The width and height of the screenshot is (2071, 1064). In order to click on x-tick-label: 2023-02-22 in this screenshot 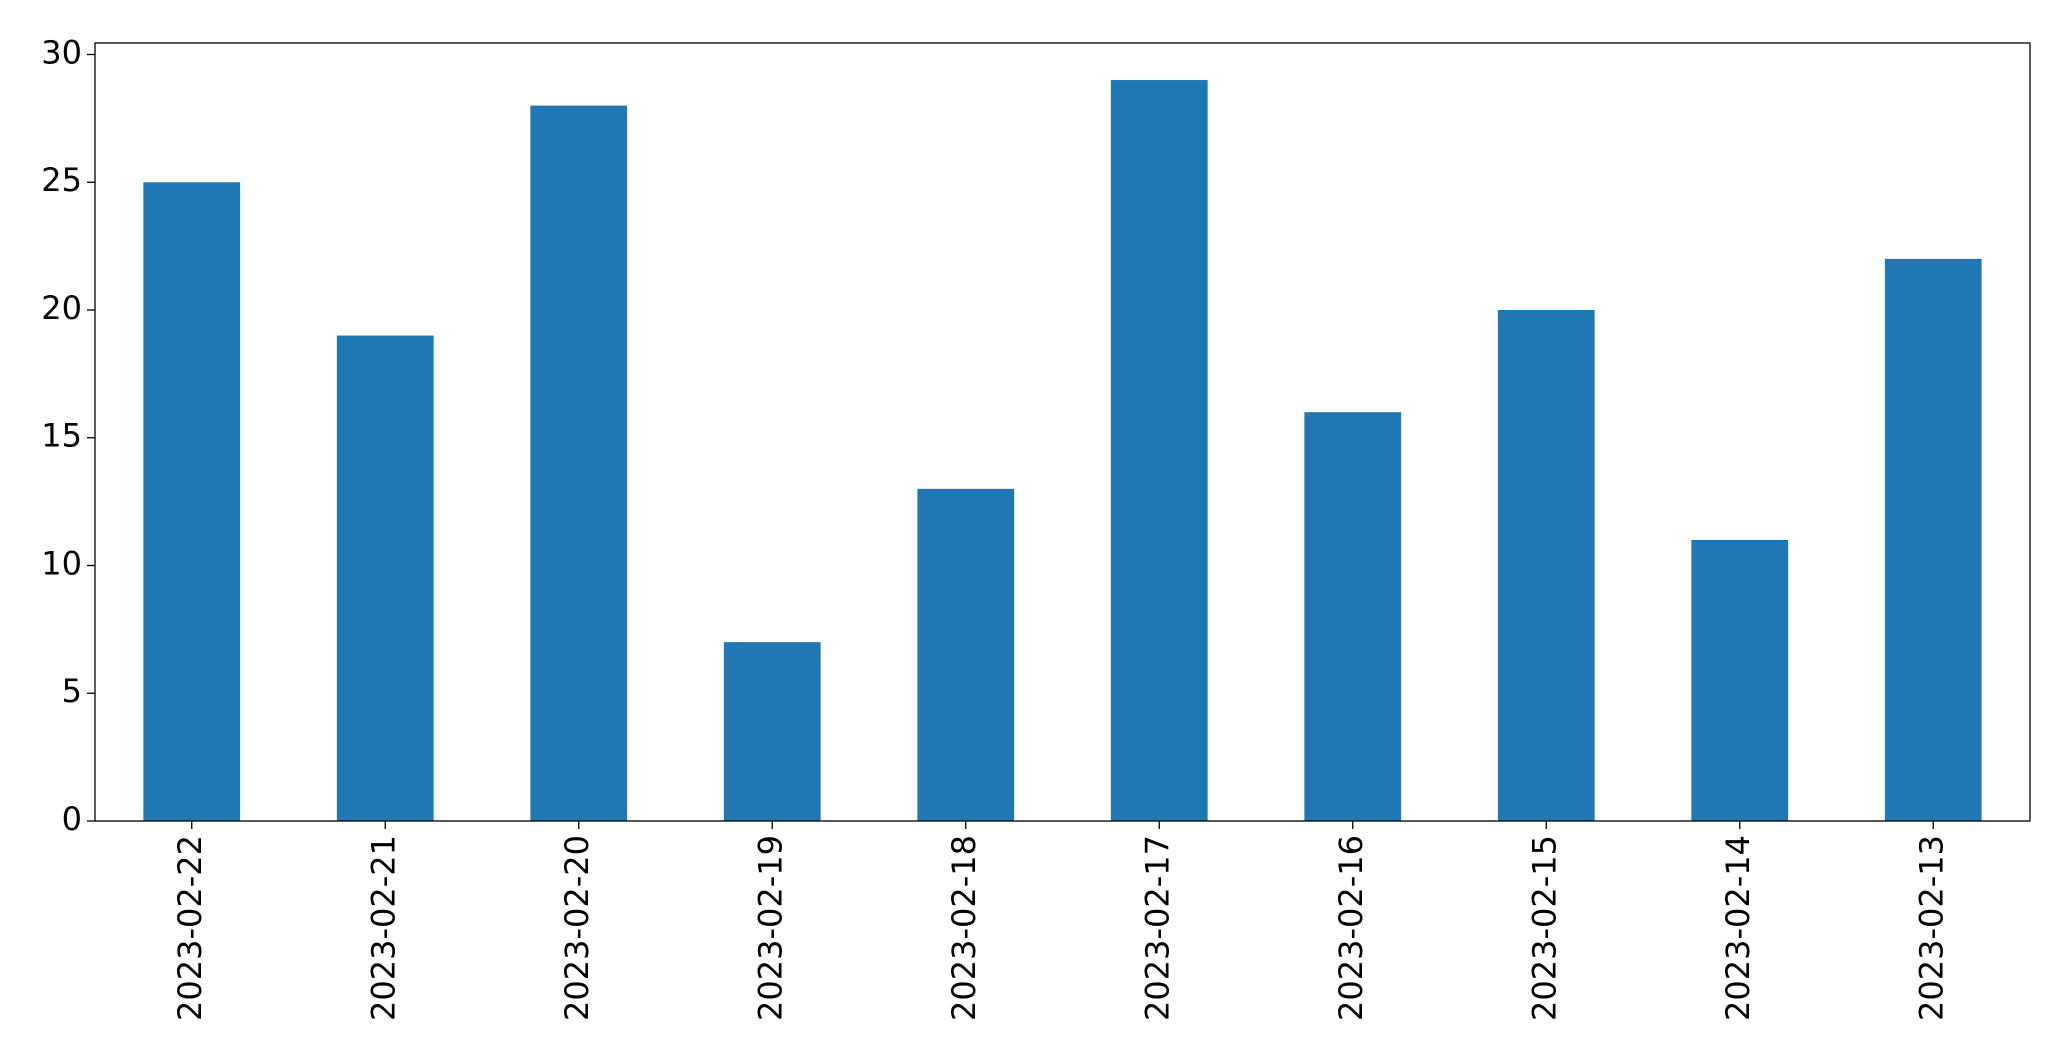, I will do `click(190, 928)`.